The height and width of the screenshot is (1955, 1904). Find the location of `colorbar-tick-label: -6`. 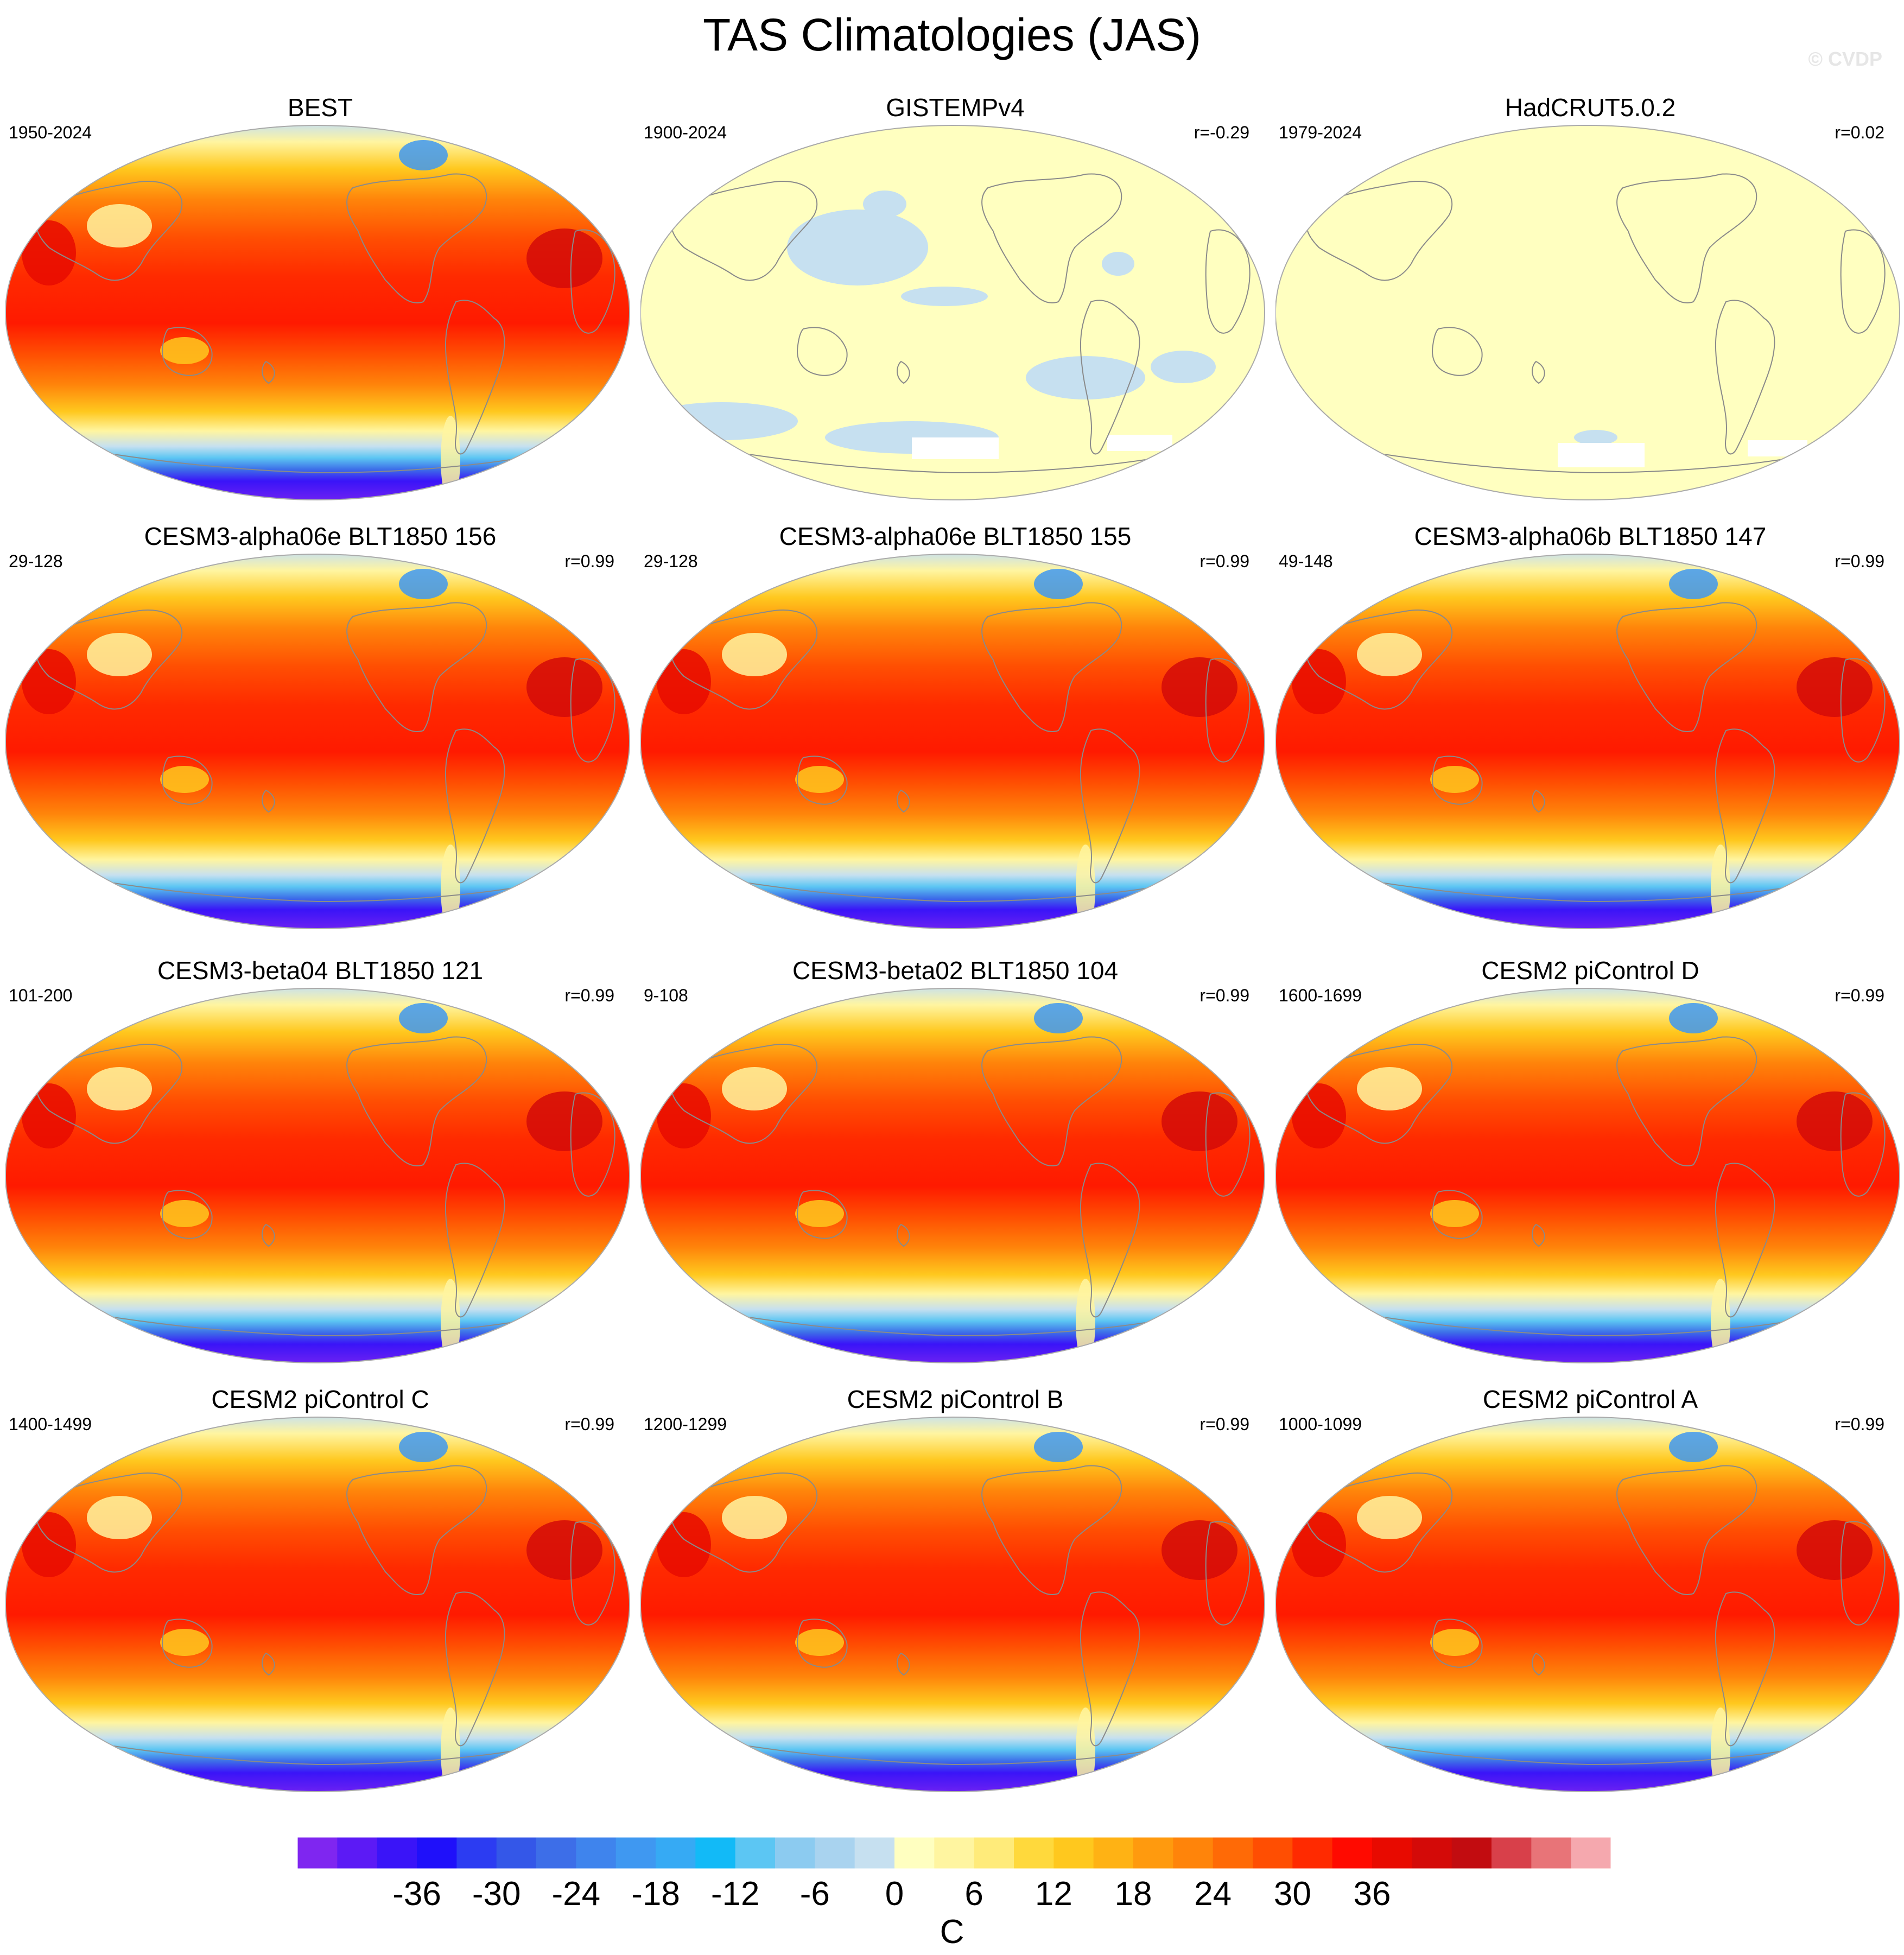

colorbar-tick-label: -6 is located at coordinates (815, 1894).